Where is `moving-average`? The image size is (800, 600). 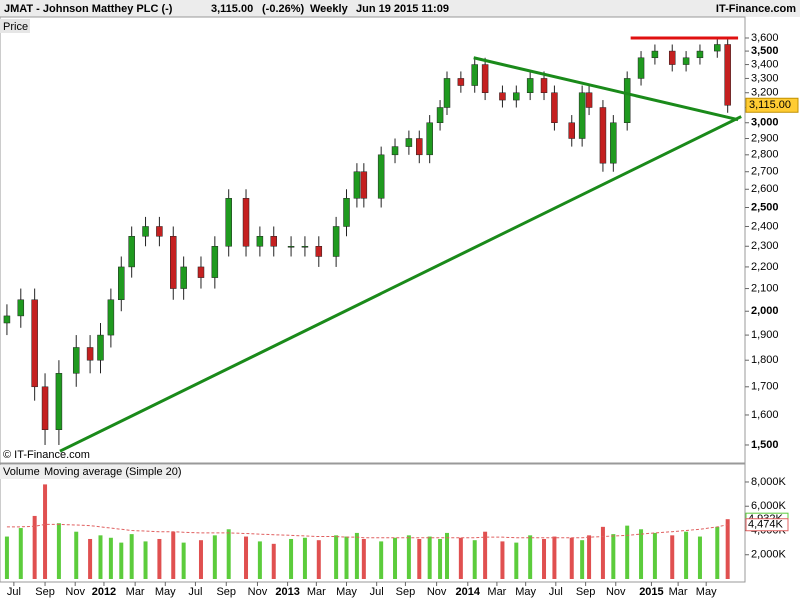
moving-average is located at coordinates (367, 531).